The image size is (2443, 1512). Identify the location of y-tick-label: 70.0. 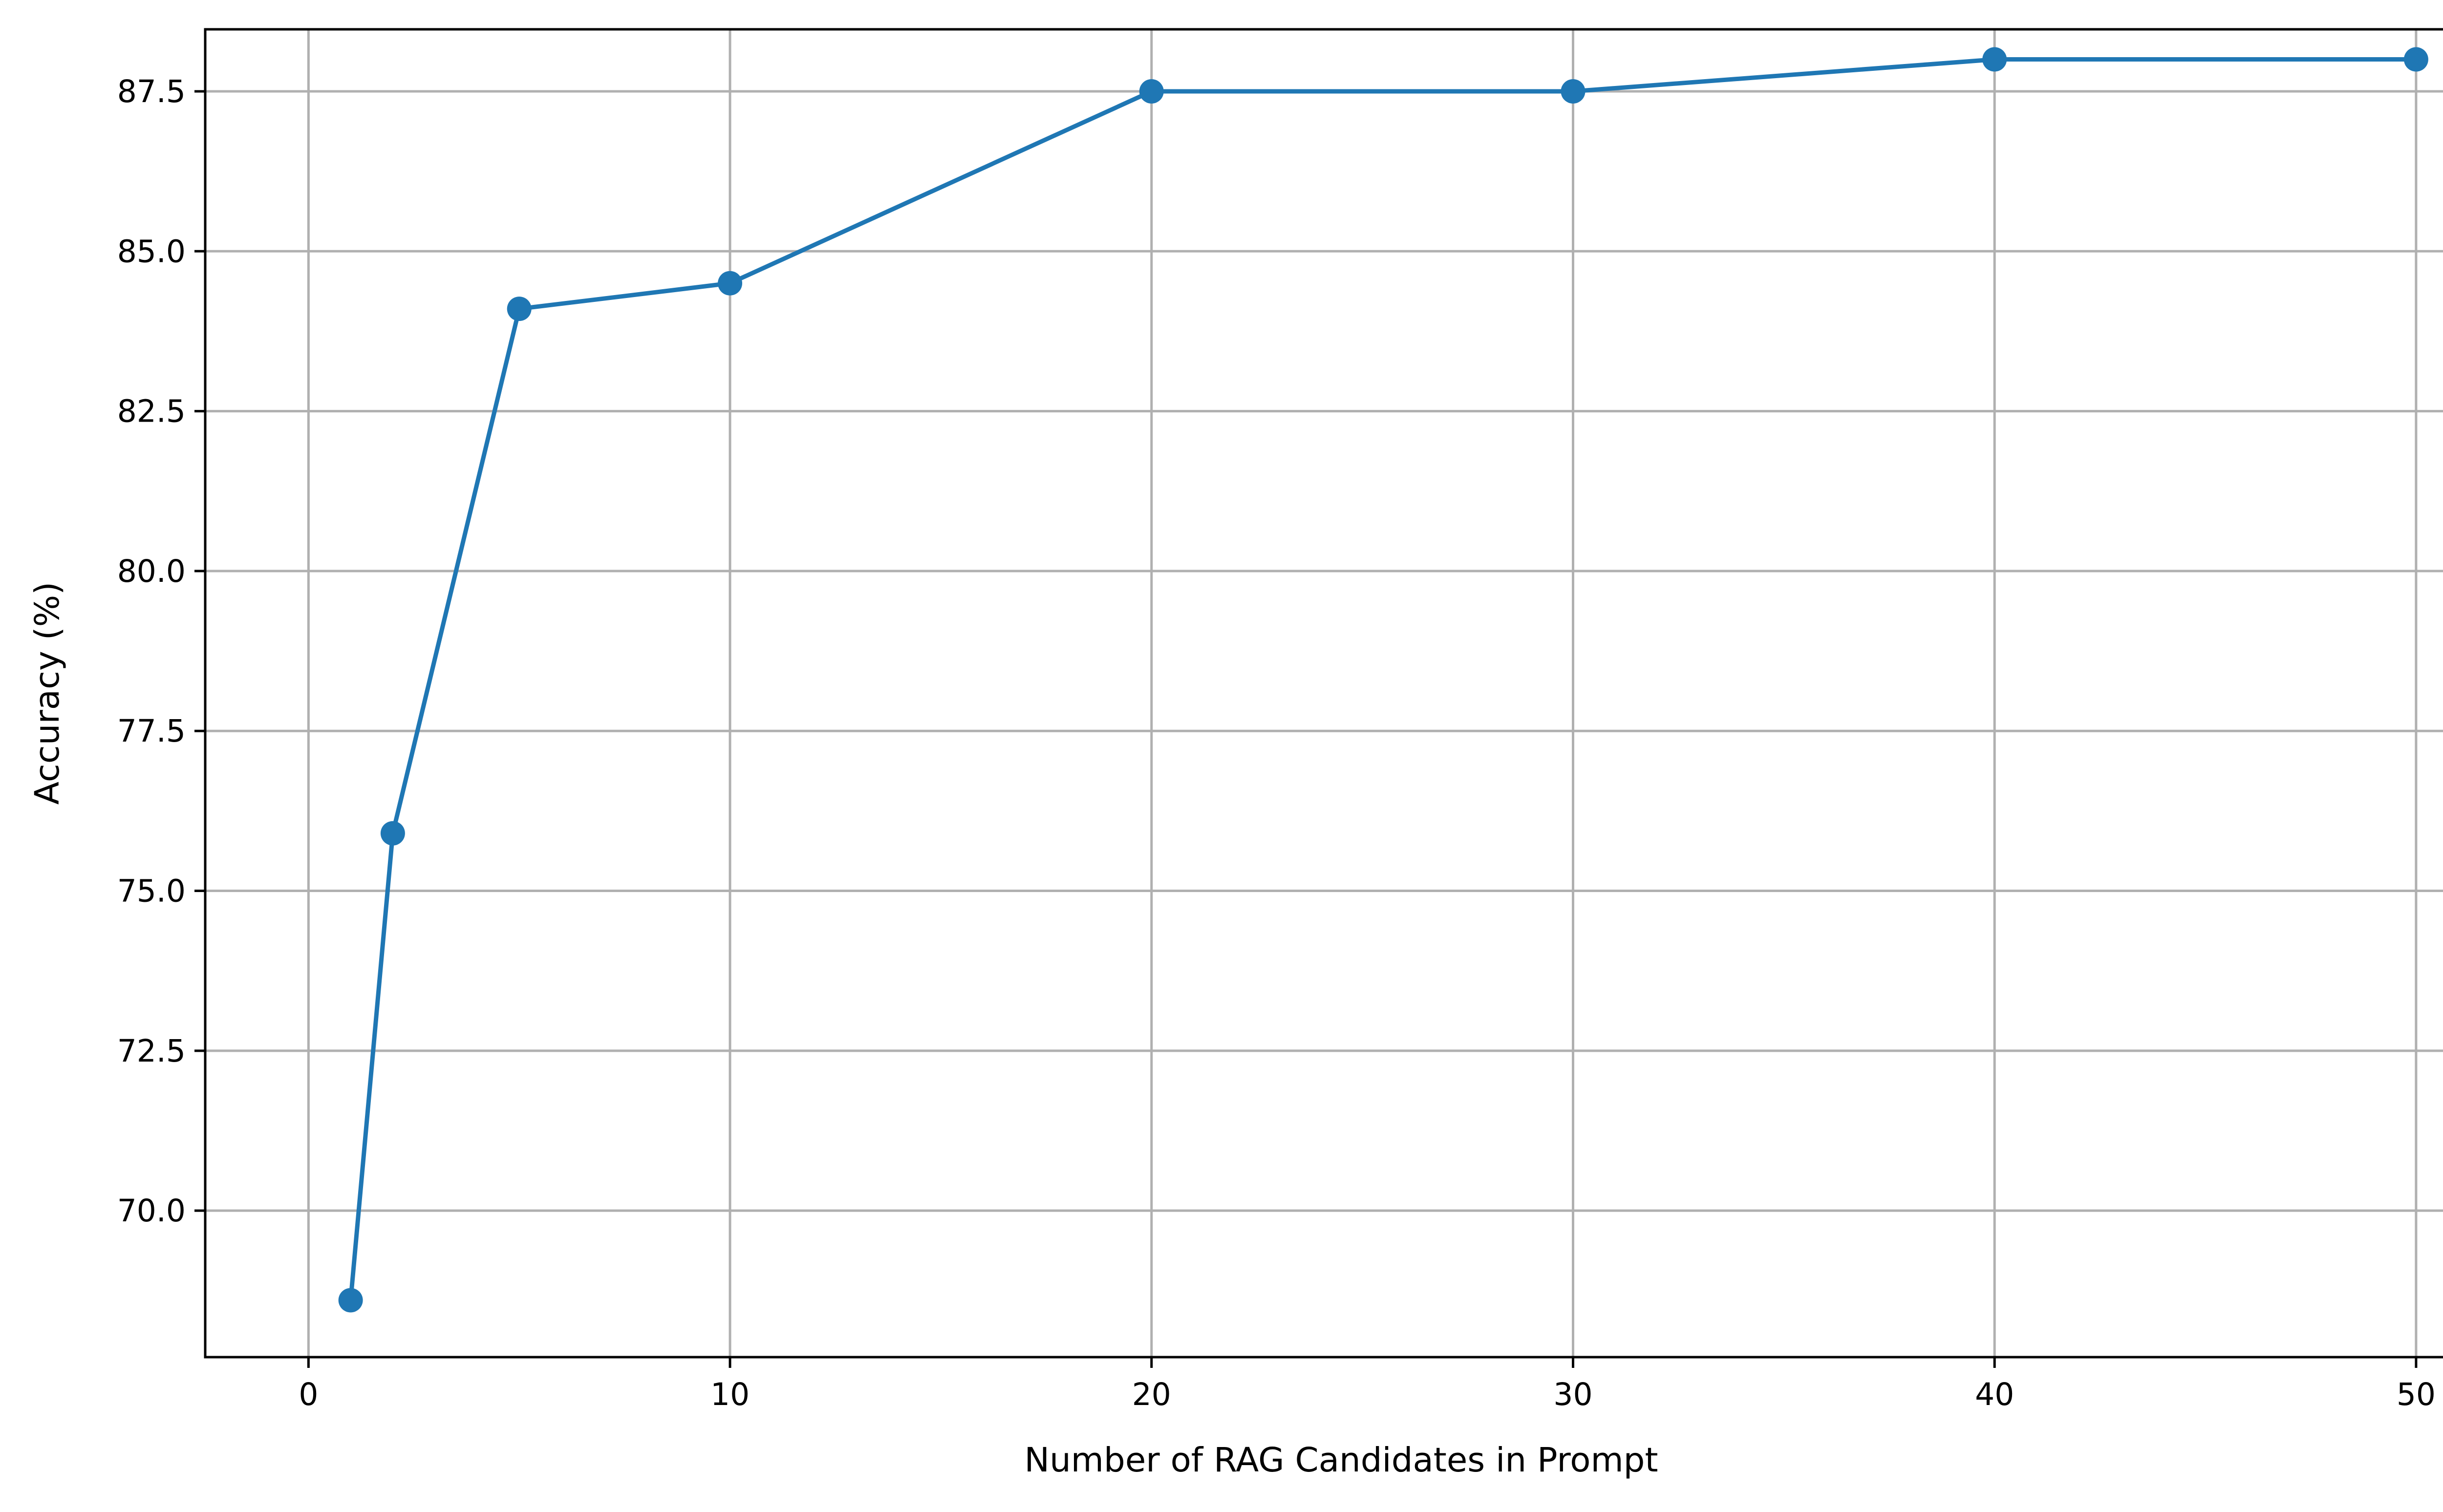
(151, 1211).